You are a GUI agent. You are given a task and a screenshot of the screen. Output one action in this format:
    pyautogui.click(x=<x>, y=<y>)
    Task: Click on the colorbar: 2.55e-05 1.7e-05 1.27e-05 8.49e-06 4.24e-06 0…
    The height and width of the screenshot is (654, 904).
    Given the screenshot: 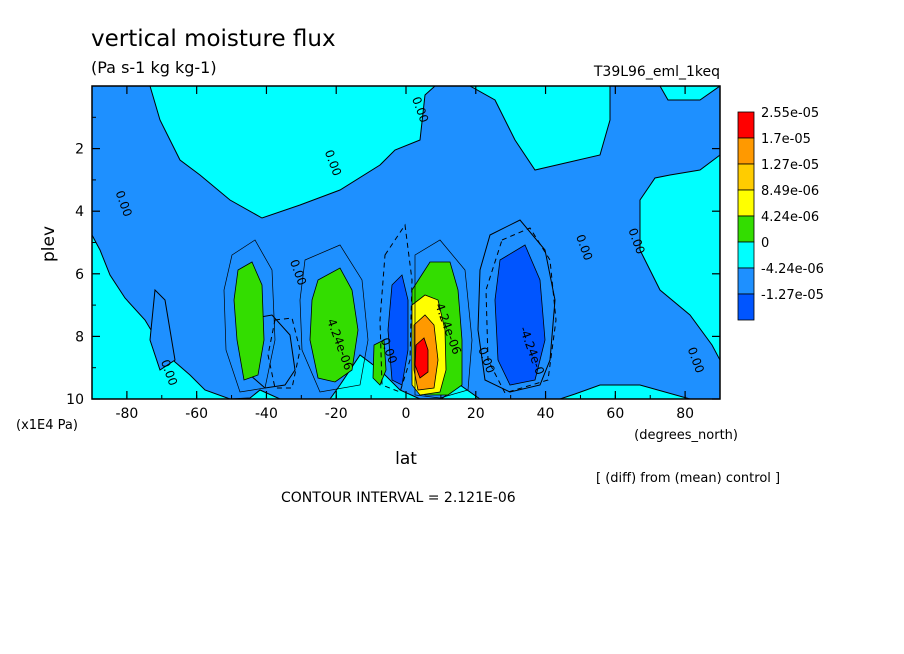 What is the action you would take?
    pyautogui.click(x=780, y=213)
    